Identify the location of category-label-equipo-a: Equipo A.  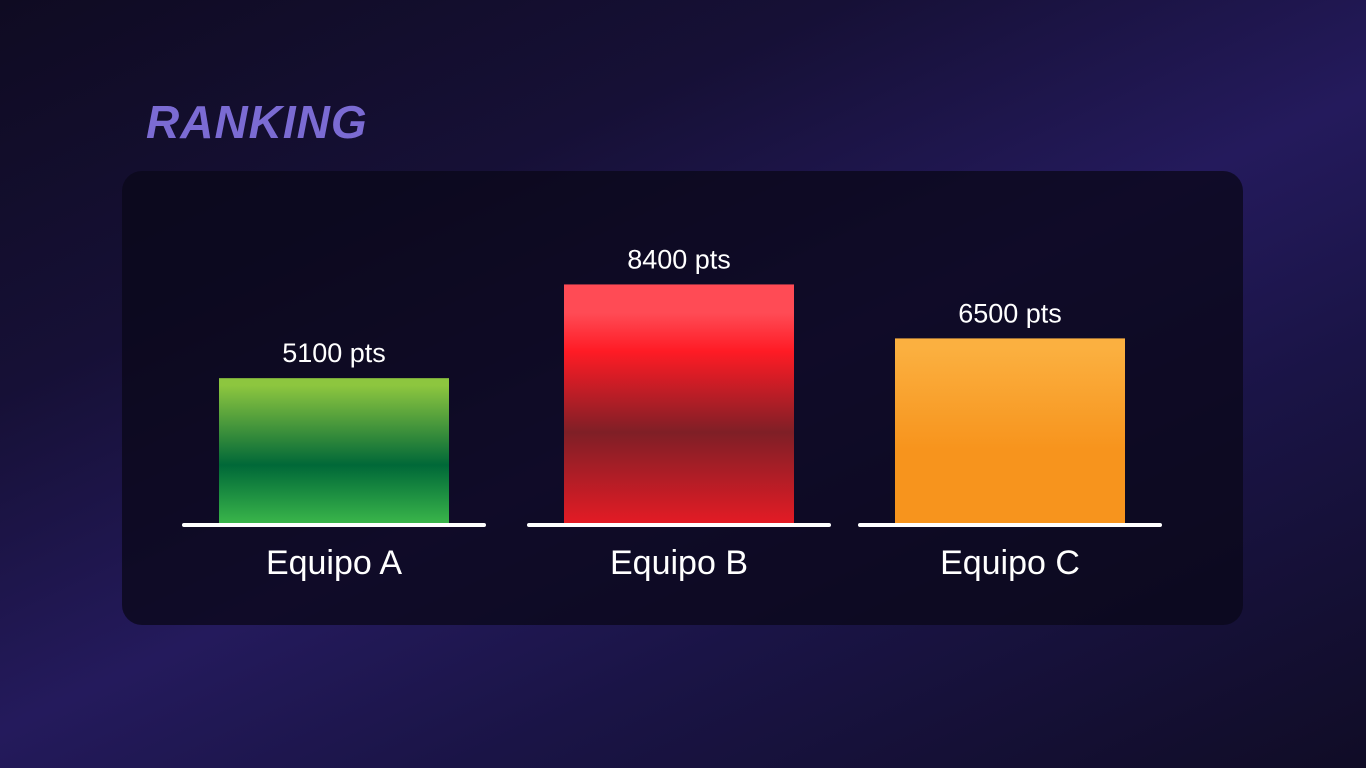
(334, 563).